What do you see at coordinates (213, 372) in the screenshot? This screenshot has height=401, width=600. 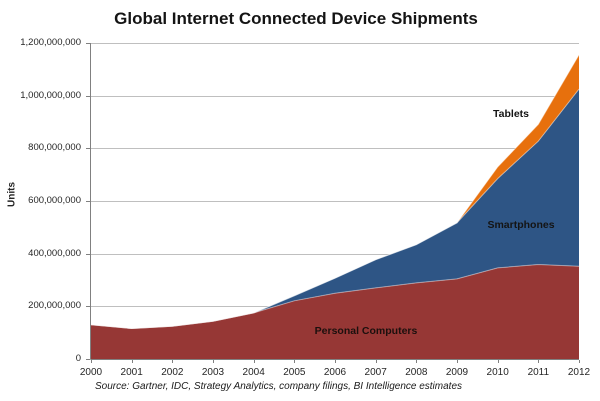 I see `x-axis-tick-label: 2003` at bounding box center [213, 372].